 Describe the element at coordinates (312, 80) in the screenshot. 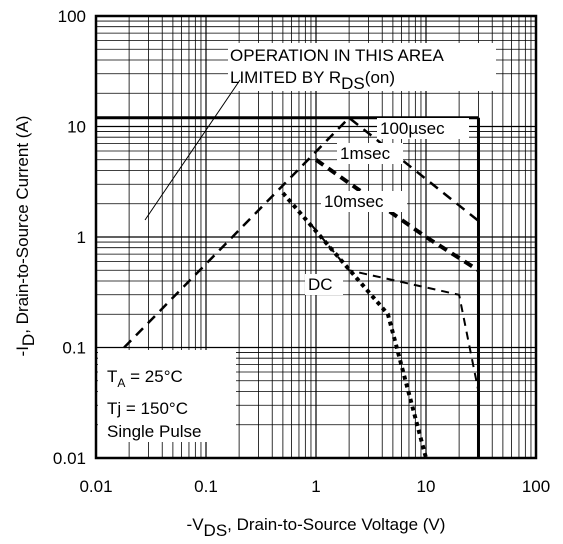

I see `annotation-line2: LIMITED BY RDS(on)` at that location.